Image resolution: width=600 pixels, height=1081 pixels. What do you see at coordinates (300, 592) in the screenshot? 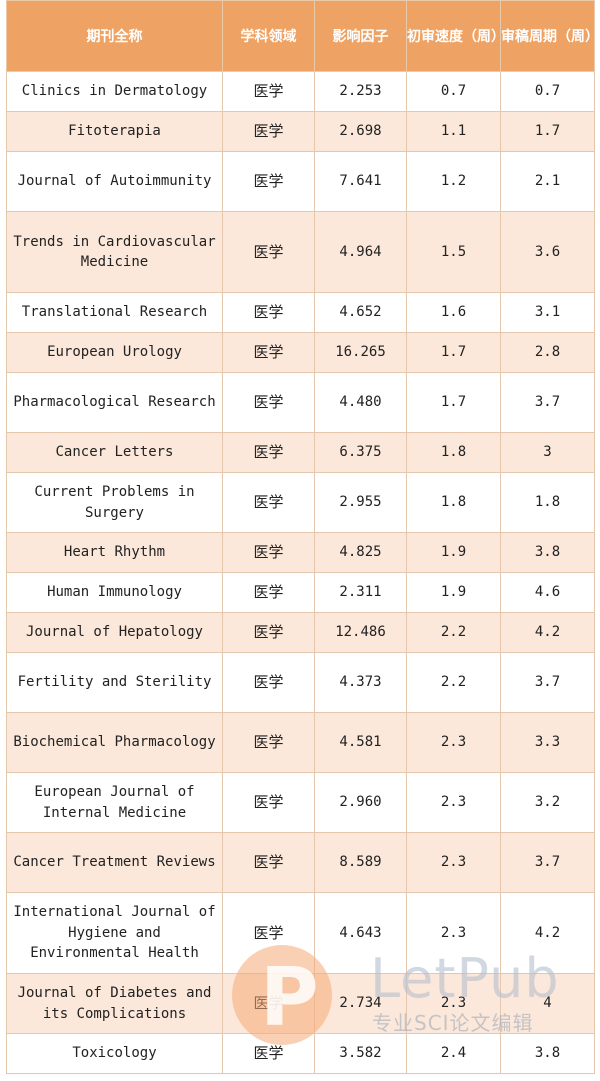
I see `table-row: Human Immunology 医学 2.311 1.9 4.6` at bounding box center [300, 592].